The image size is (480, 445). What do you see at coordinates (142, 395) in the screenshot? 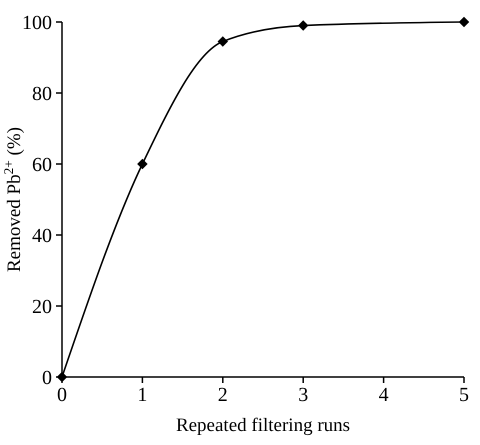
I see `x-tick-label: 1` at bounding box center [142, 395].